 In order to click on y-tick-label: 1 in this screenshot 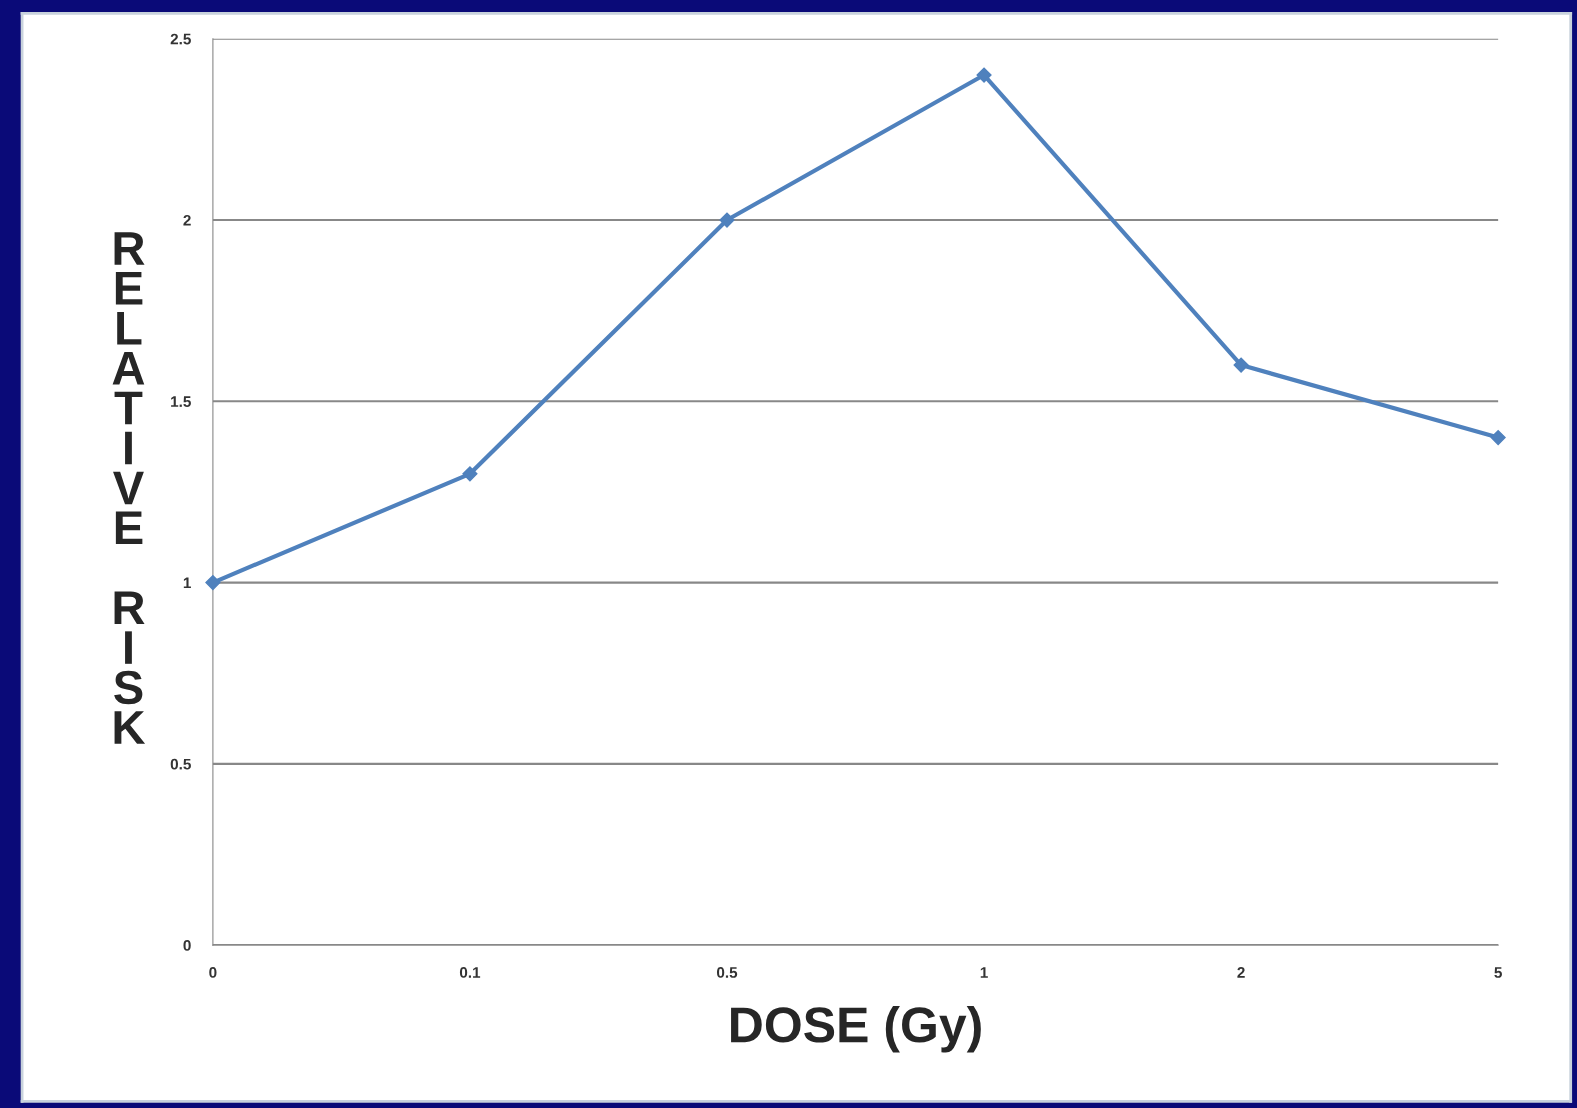, I will do `click(187, 583)`.